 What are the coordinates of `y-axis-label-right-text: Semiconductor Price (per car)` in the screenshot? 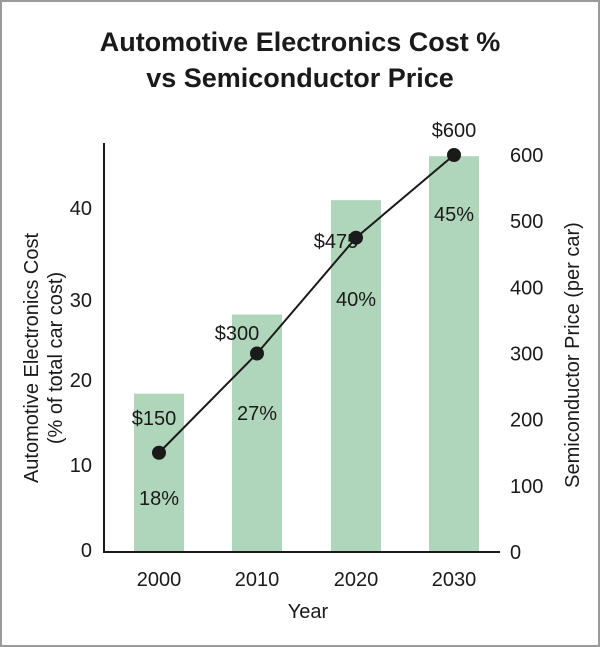 It's located at (573, 355).